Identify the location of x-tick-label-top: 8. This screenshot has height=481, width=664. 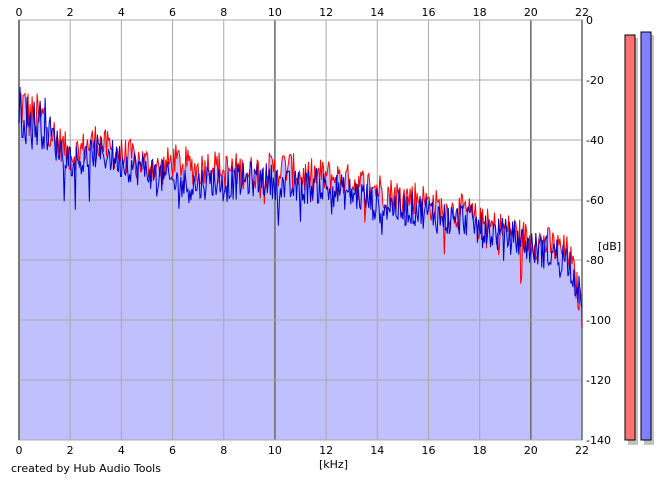
(223, 12).